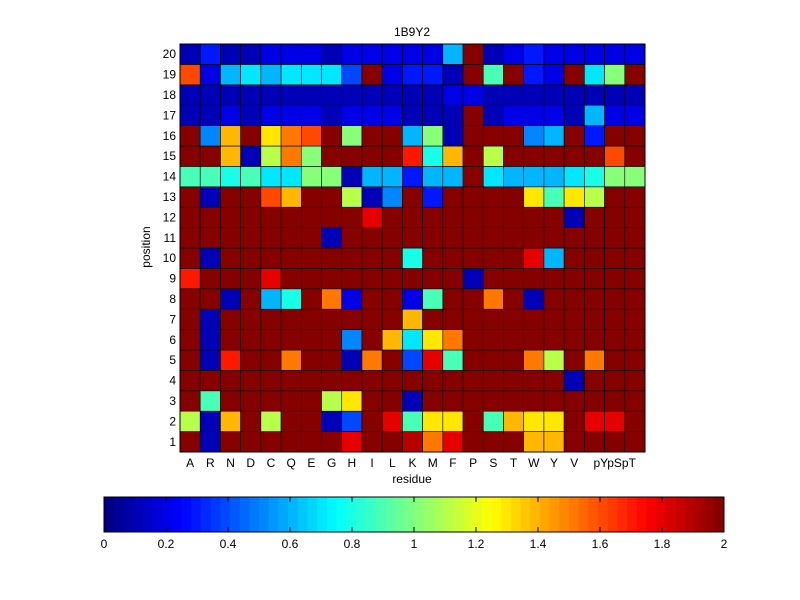 This screenshot has height=600, width=800. Describe the element at coordinates (104, 544) in the screenshot. I see `colorbar-tick-label: 0` at that location.